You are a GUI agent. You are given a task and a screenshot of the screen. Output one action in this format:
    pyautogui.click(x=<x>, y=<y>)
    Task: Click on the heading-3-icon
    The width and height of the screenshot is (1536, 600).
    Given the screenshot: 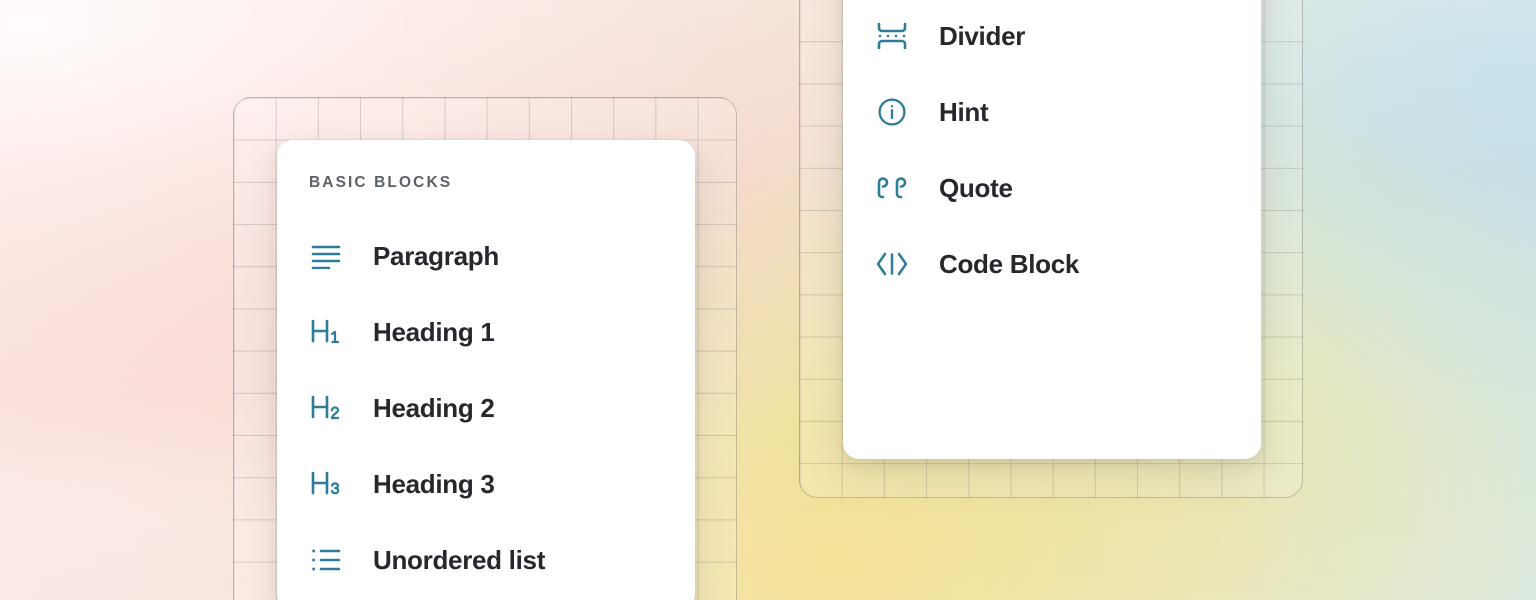 What is the action you would take?
    pyautogui.click(x=326, y=484)
    